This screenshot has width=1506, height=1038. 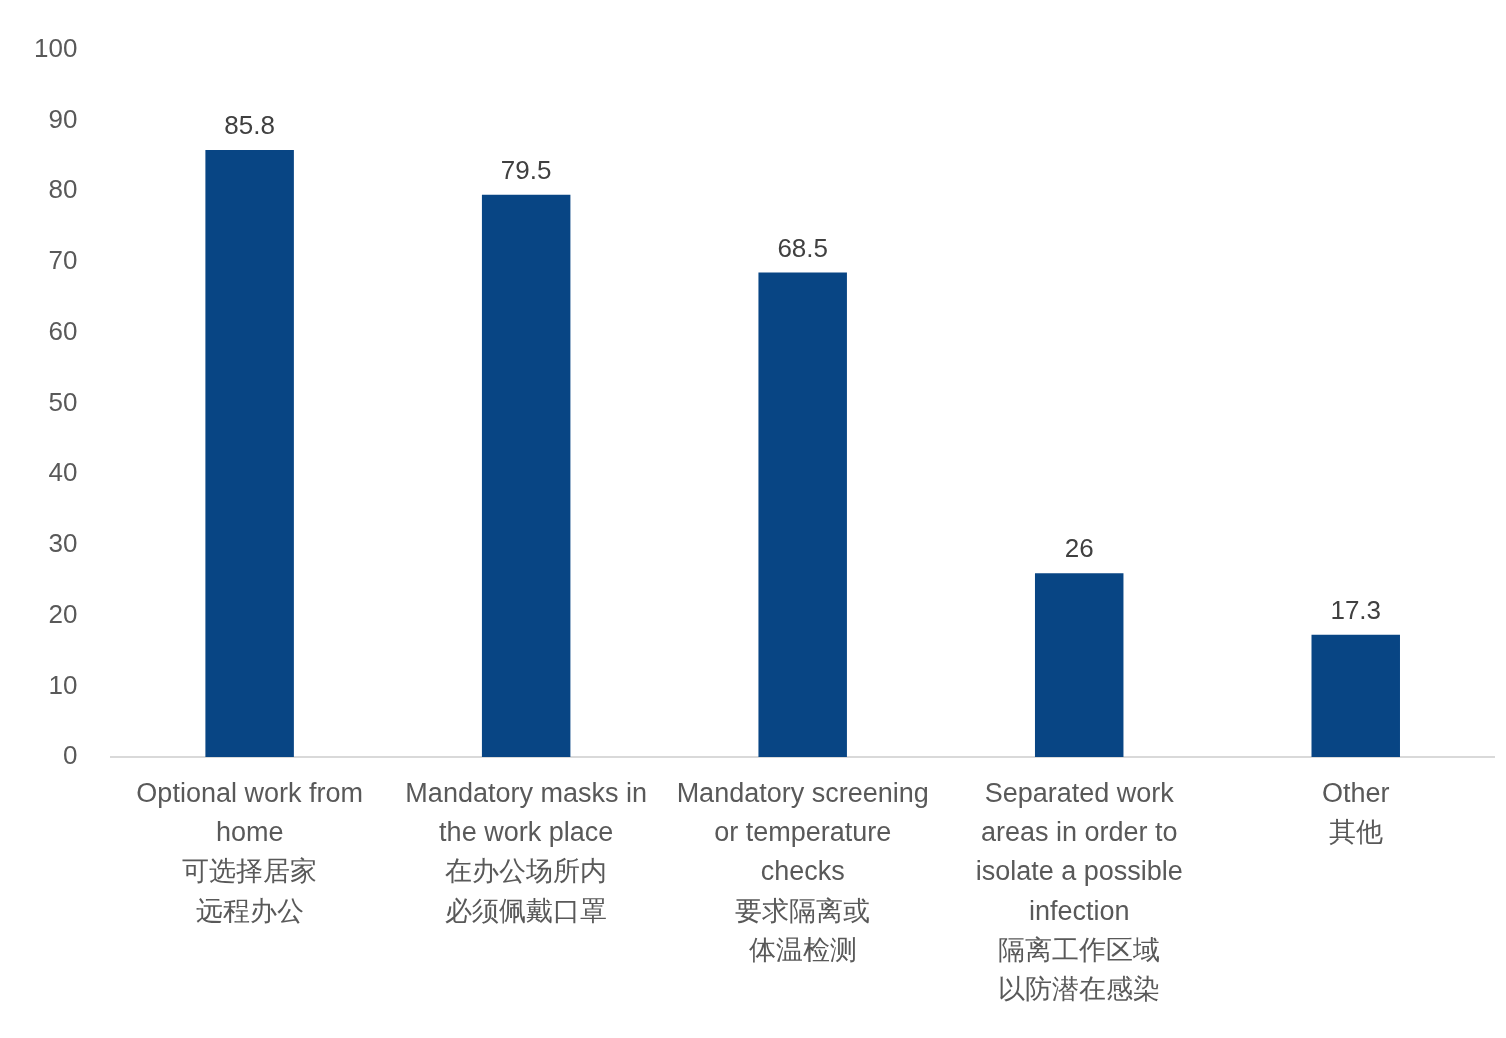 What do you see at coordinates (63, 401) in the screenshot?
I see `y-tick-label: 50` at bounding box center [63, 401].